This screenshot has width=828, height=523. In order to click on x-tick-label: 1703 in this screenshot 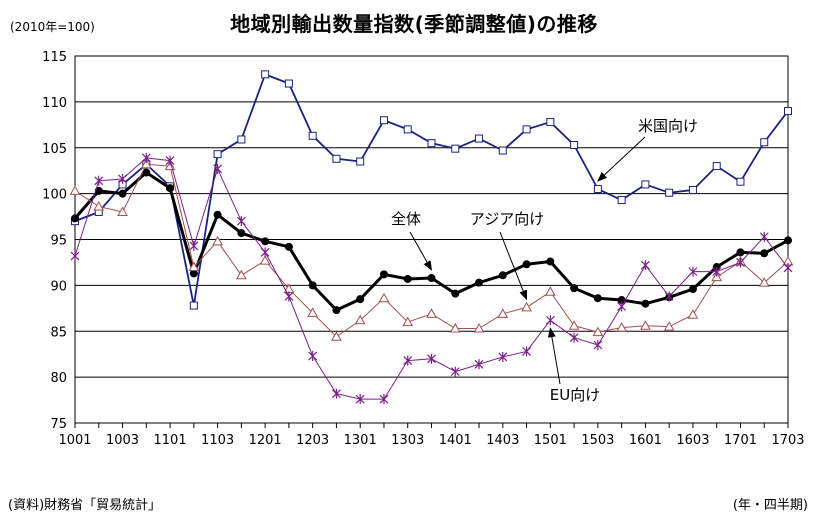, I will do `click(787, 440)`.